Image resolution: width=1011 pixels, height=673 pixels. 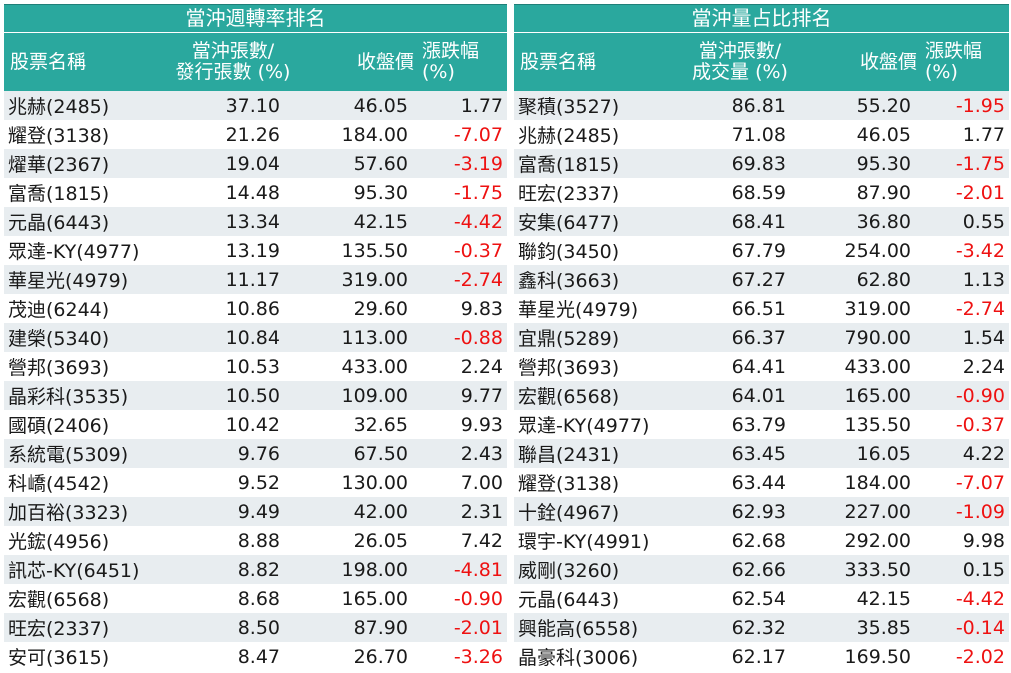 I want to click on close-price-cell: 32.65, so click(x=380, y=424).